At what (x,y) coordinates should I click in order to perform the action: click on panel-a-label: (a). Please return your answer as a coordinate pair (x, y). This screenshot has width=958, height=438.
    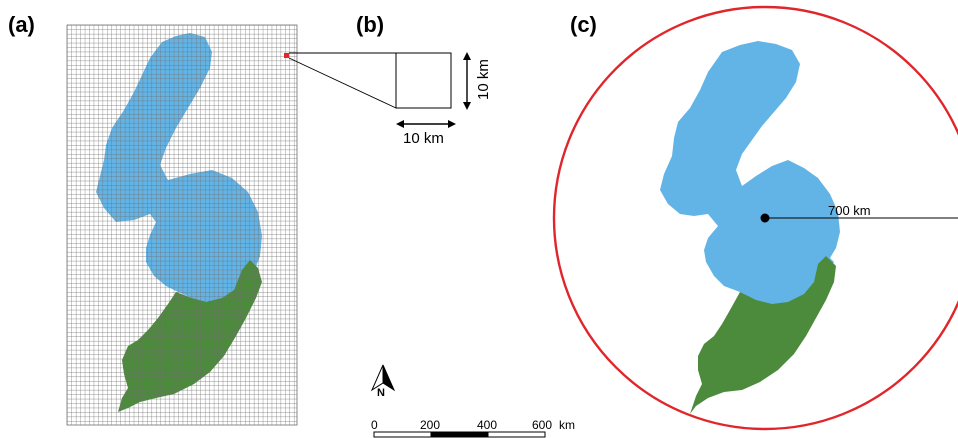
    Looking at the image, I should click on (21, 24).